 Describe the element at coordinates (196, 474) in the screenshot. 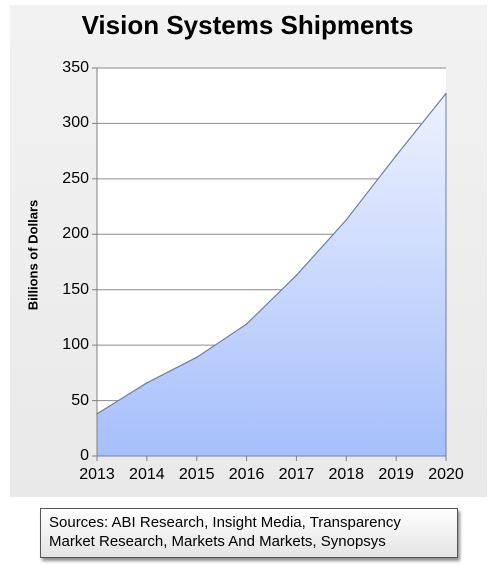

I see `x-tick-label: 2015` at that location.